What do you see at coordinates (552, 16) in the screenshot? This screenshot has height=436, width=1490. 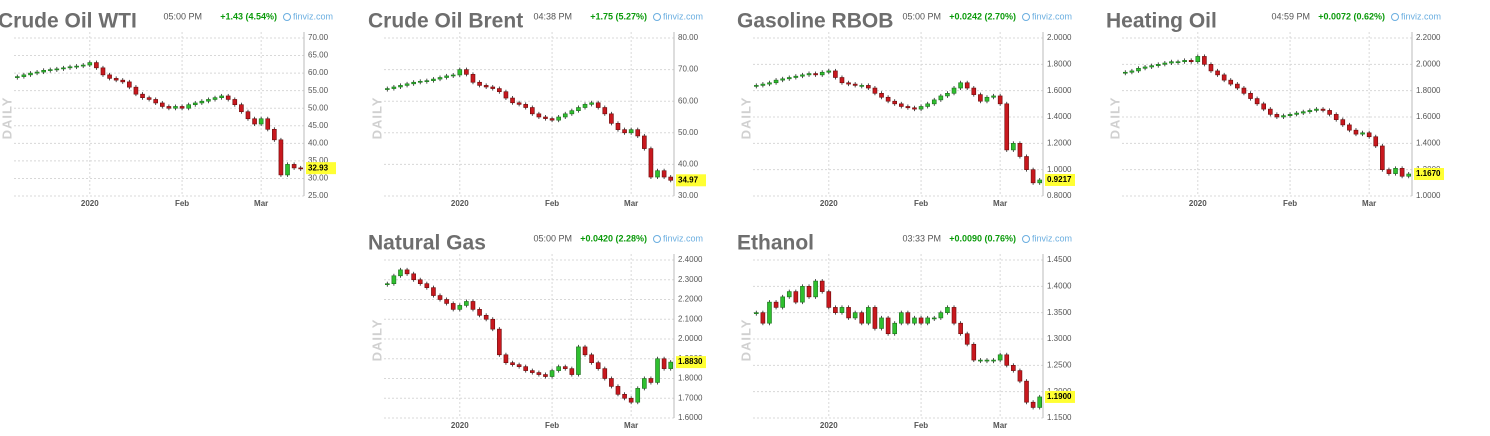 I see `quote-time: 04:38 PM` at bounding box center [552, 16].